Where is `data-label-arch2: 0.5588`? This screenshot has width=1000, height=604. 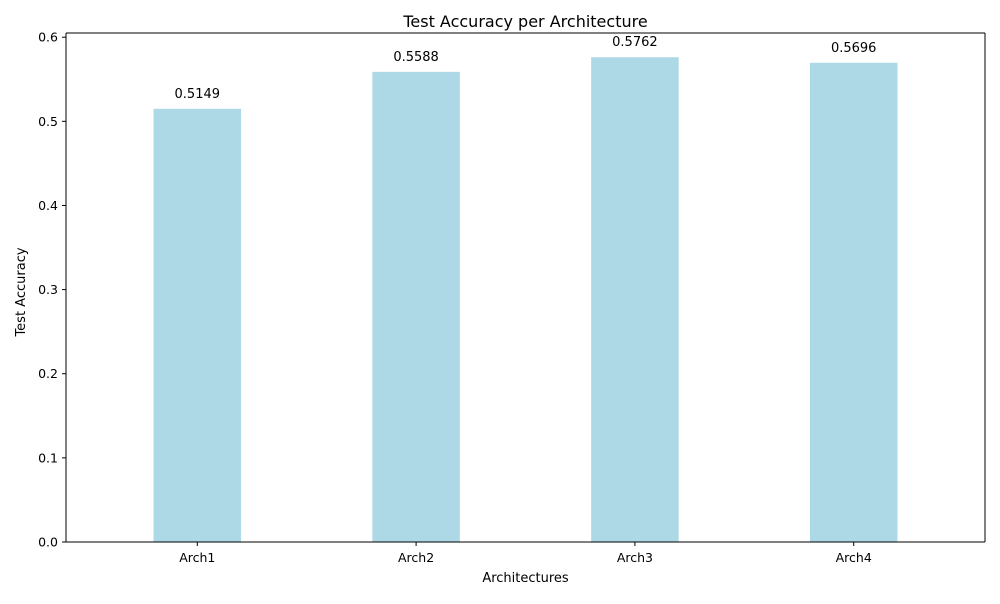 data-label-arch2: 0.5588 is located at coordinates (416, 57).